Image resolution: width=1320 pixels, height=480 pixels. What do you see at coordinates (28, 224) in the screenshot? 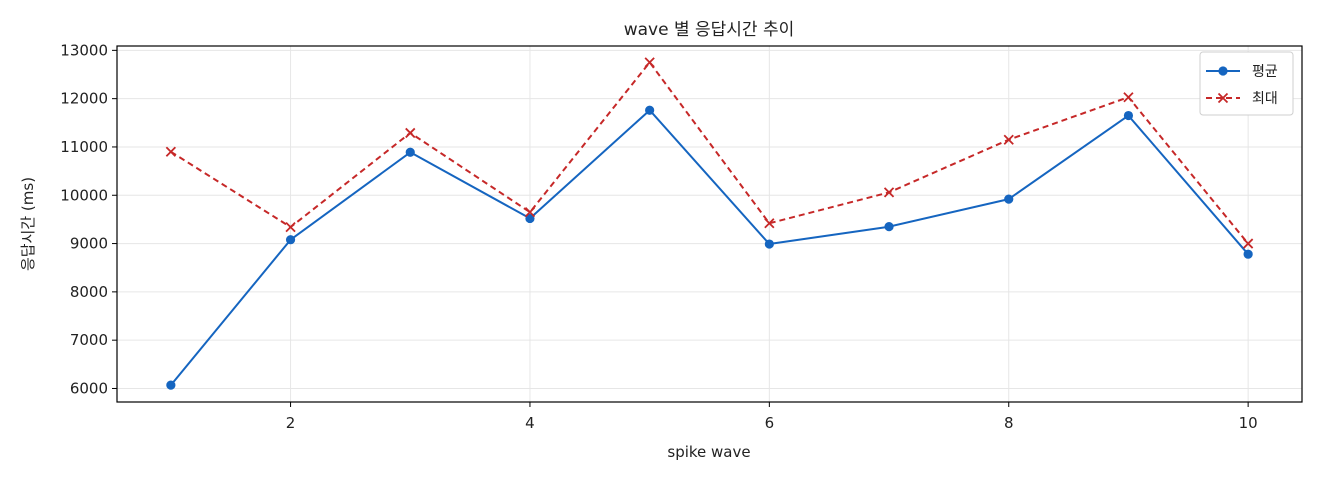
I see `y-axis-title: 응답시간 (ms)` at bounding box center [28, 224].